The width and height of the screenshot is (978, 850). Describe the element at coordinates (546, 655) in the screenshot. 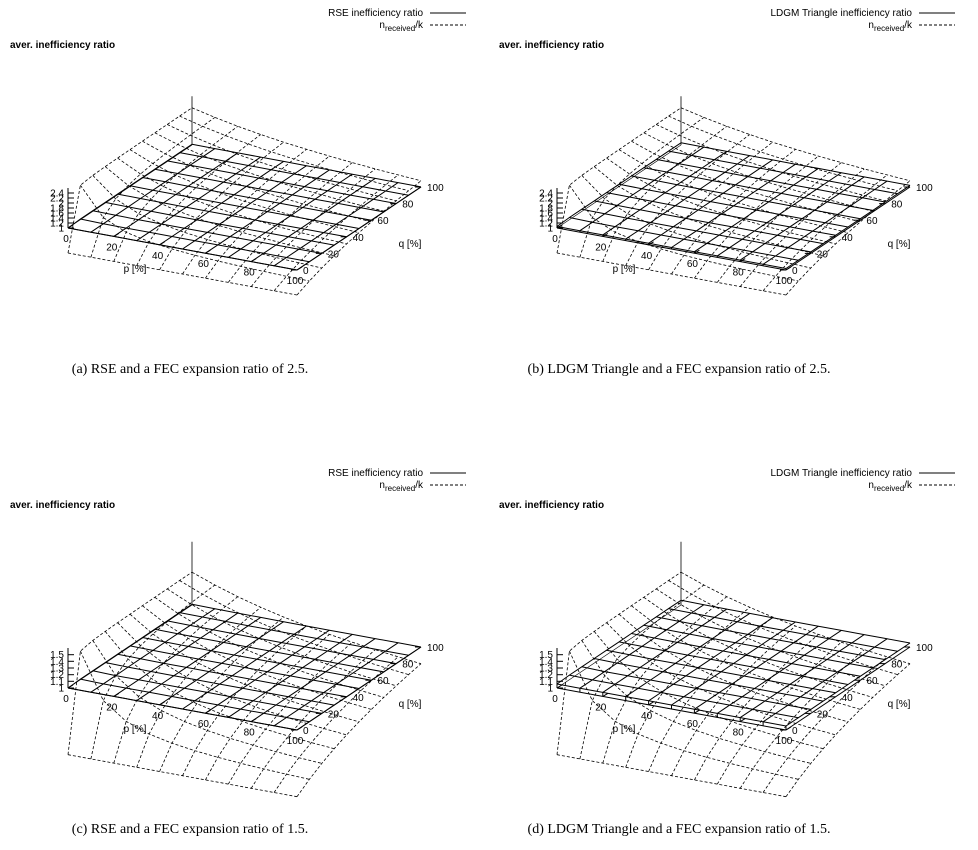

I see `z-tick-label: 1.5` at that location.